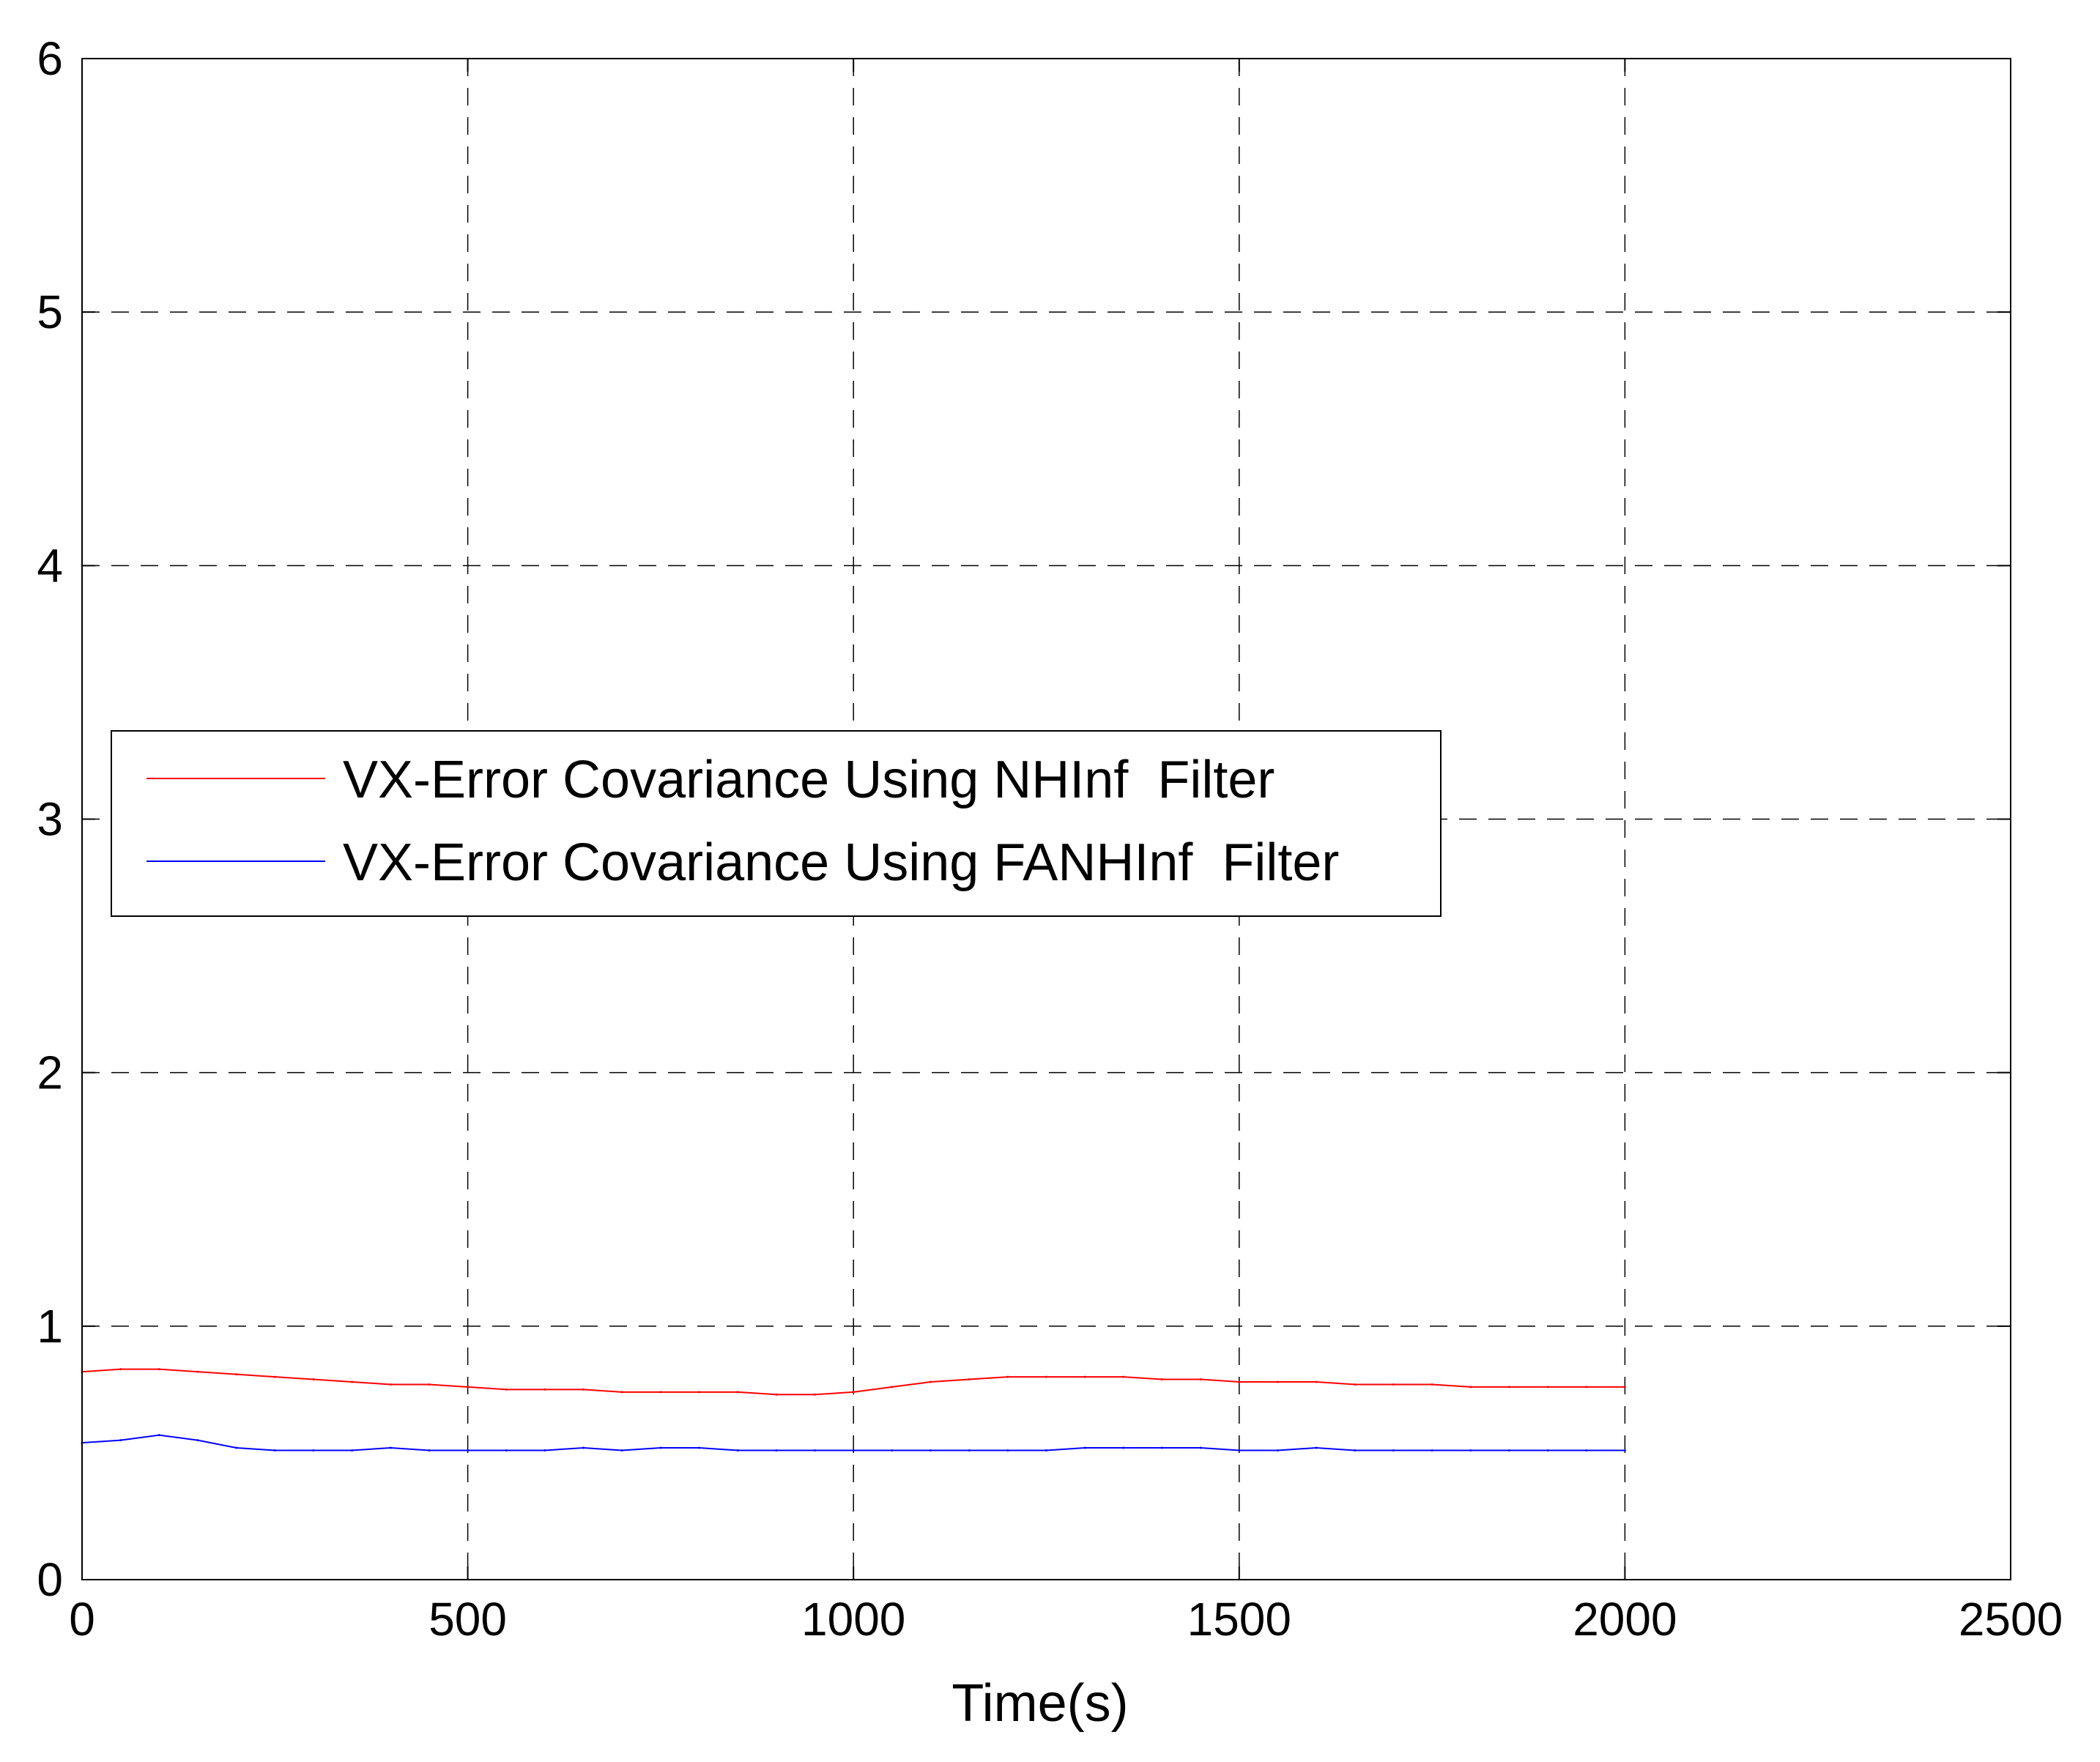 This screenshot has width=2100, height=1762. What do you see at coordinates (2011, 1620) in the screenshot?
I see `x-tick-label: 2500` at bounding box center [2011, 1620].